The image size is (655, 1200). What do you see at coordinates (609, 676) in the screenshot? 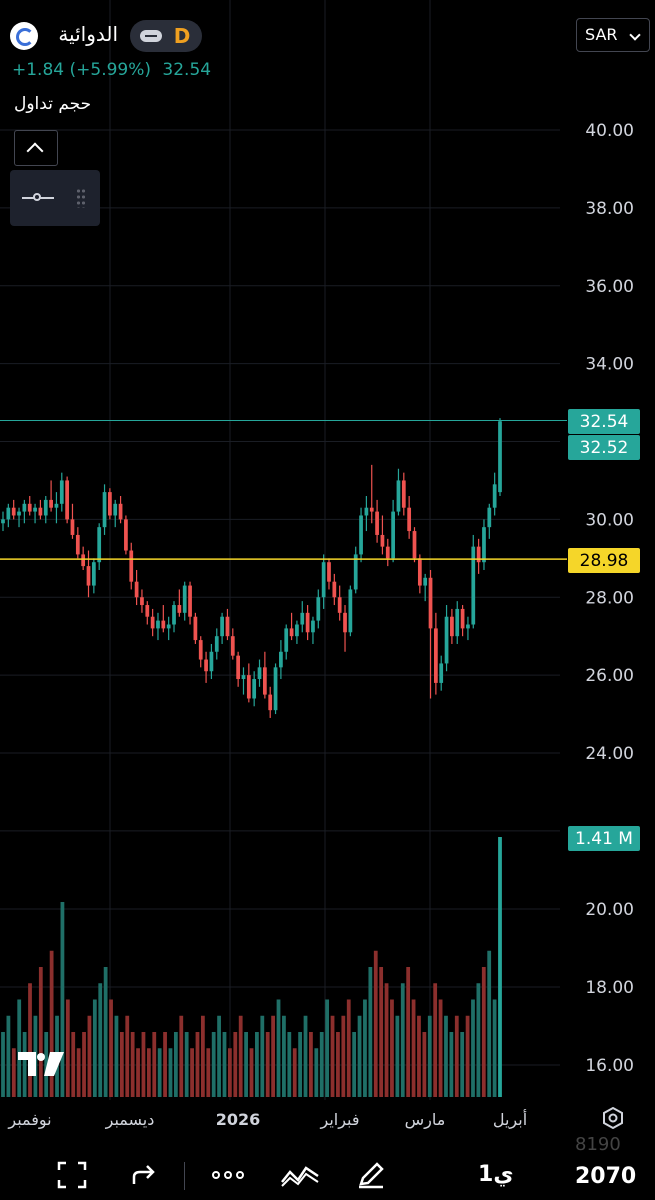
I see `price-tick-label: 26.00` at bounding box center [609, 676].